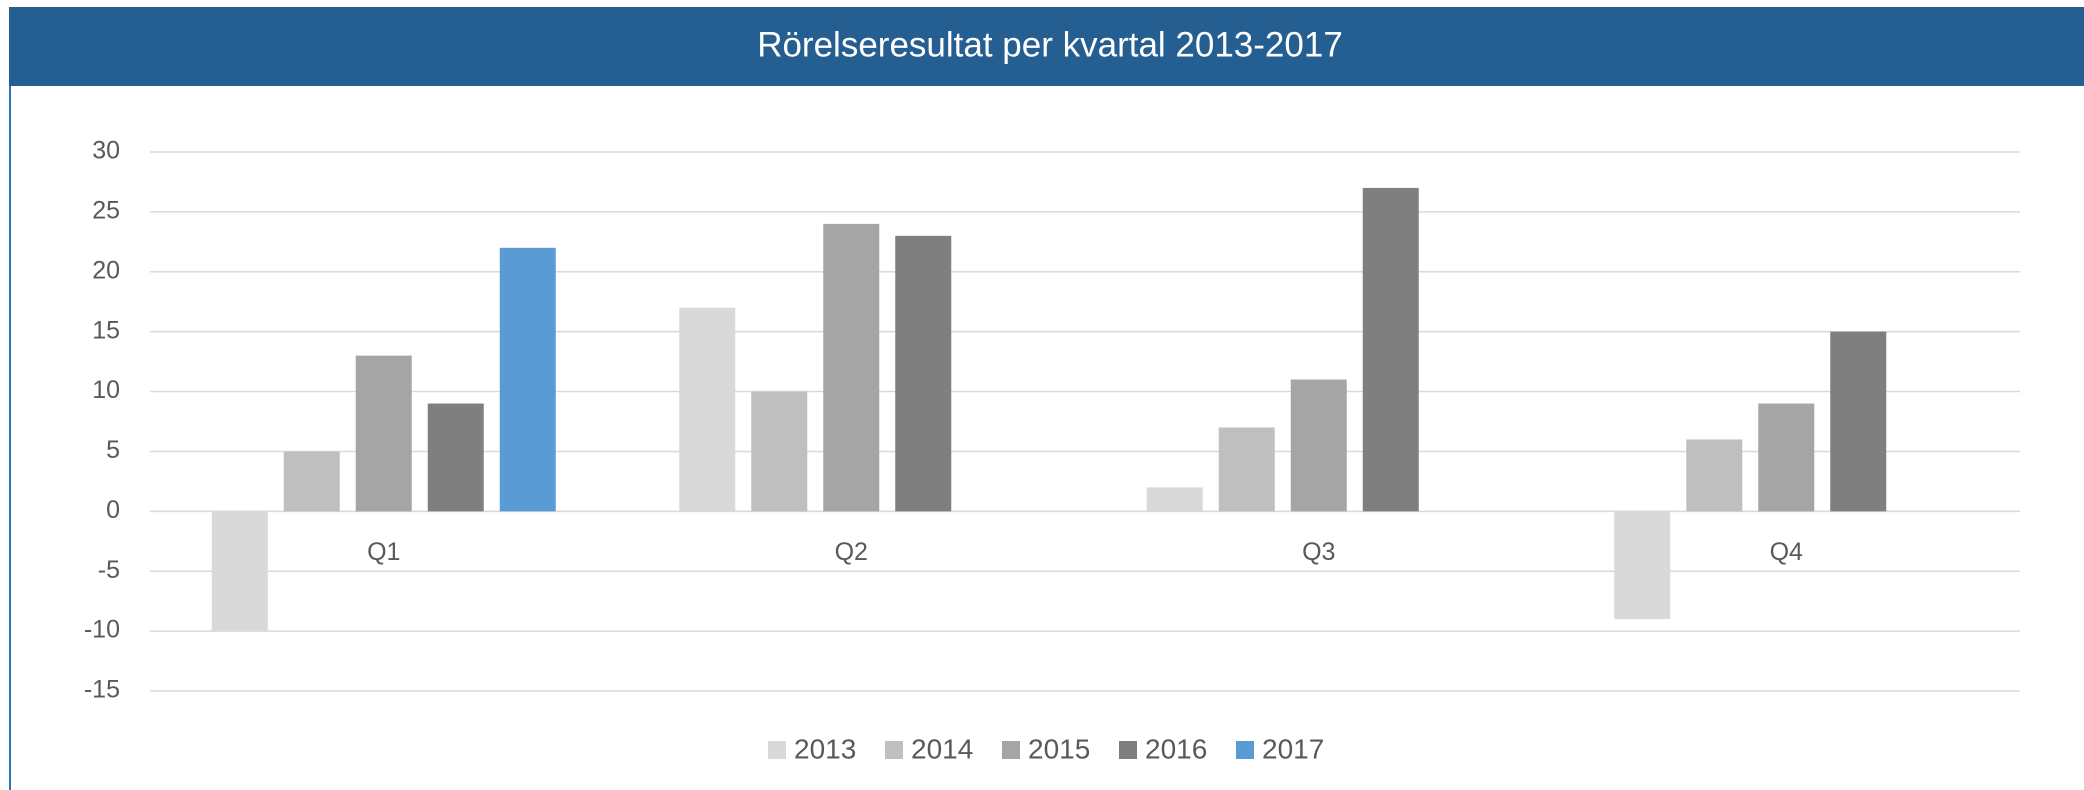 This screenshot has width=2084, height=790. Describe the element at coordinates (1786, 552) in the screenshot. I see `x-tick-label: Q4` at that location.